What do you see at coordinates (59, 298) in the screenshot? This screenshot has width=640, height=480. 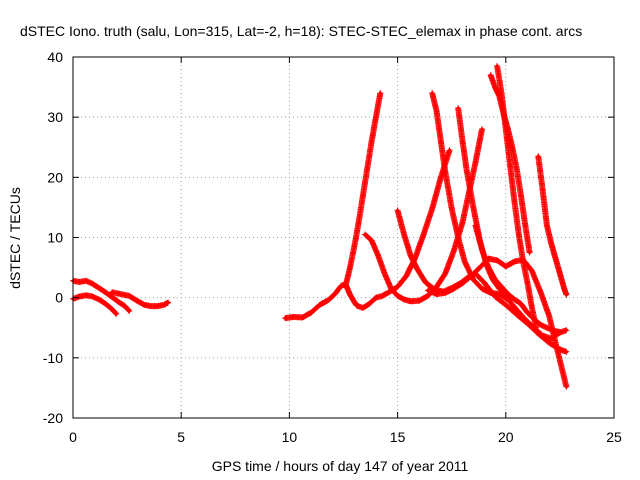 I see `y-tick-label: 0` at bounding box center [59, 298].